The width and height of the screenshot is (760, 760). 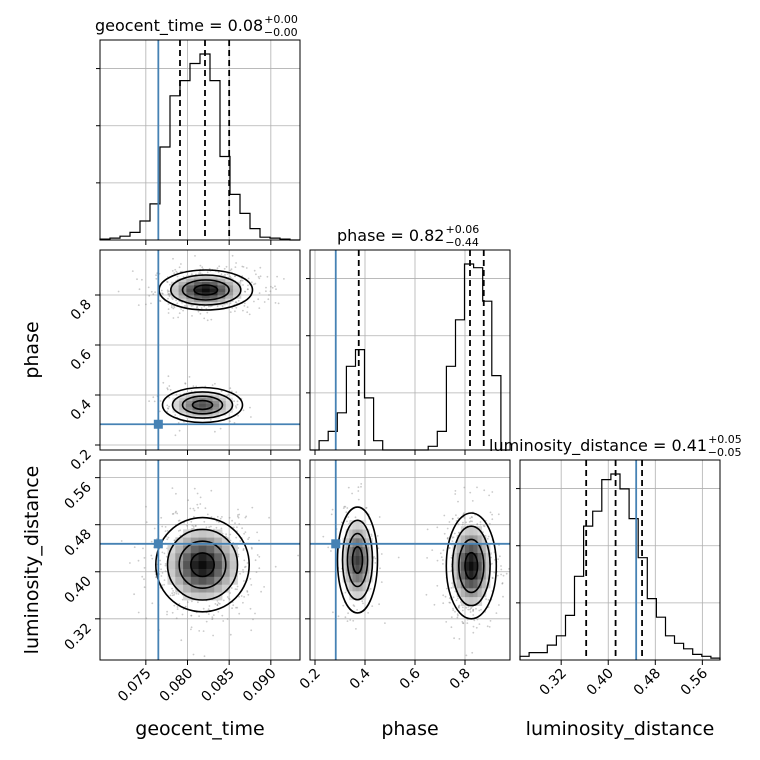 I want to click on y-tick-label: 0.56, so click(x=77, y=495).